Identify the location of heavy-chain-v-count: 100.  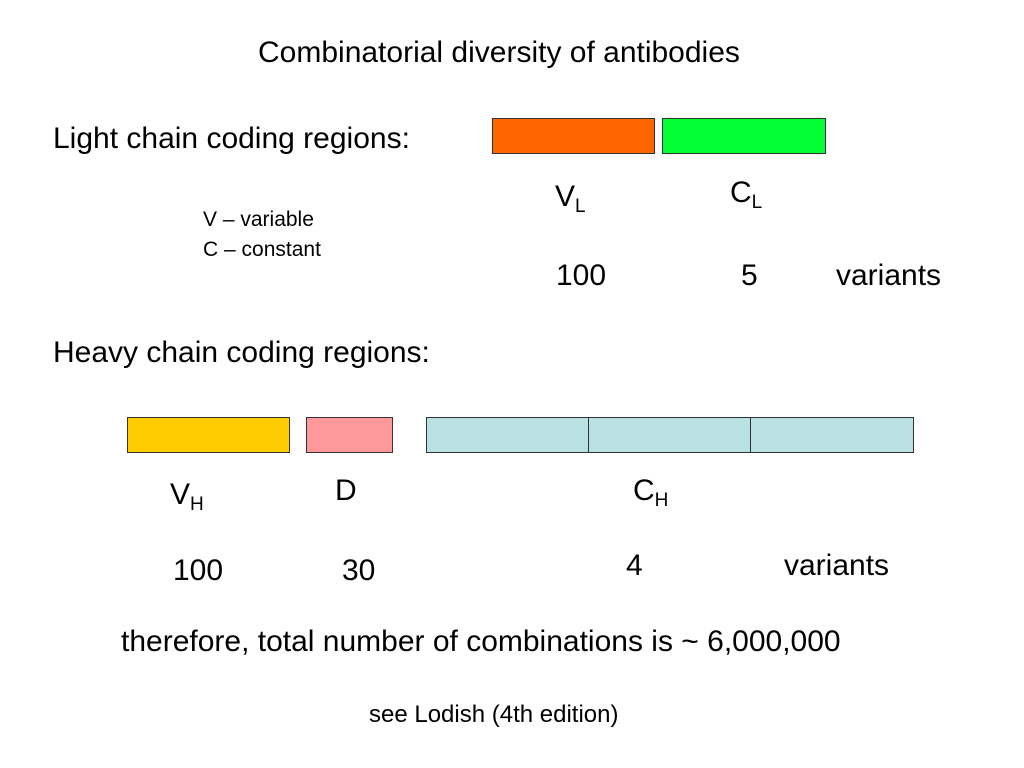
(198, 570).